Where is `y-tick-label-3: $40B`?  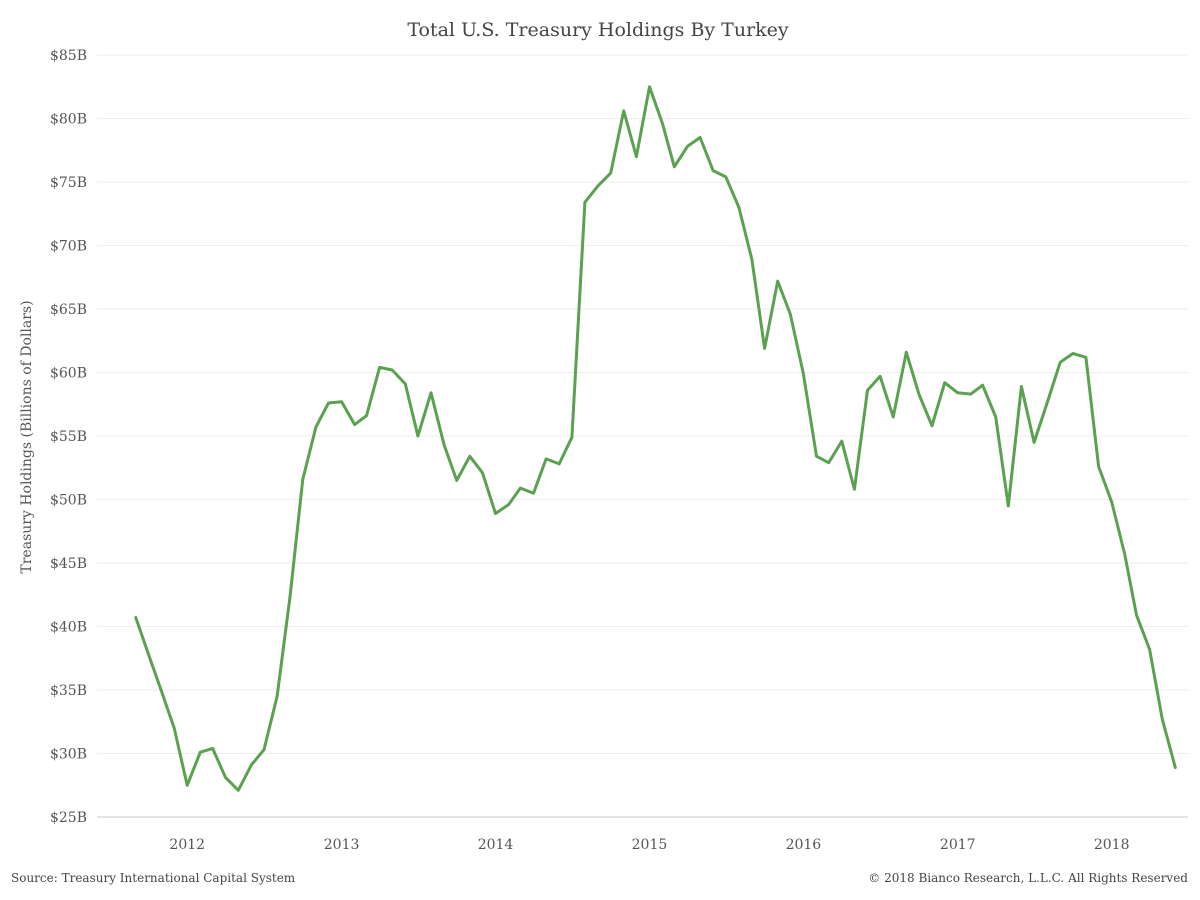 y-tick-label-3: $40B is located at coordinates (68, 628).